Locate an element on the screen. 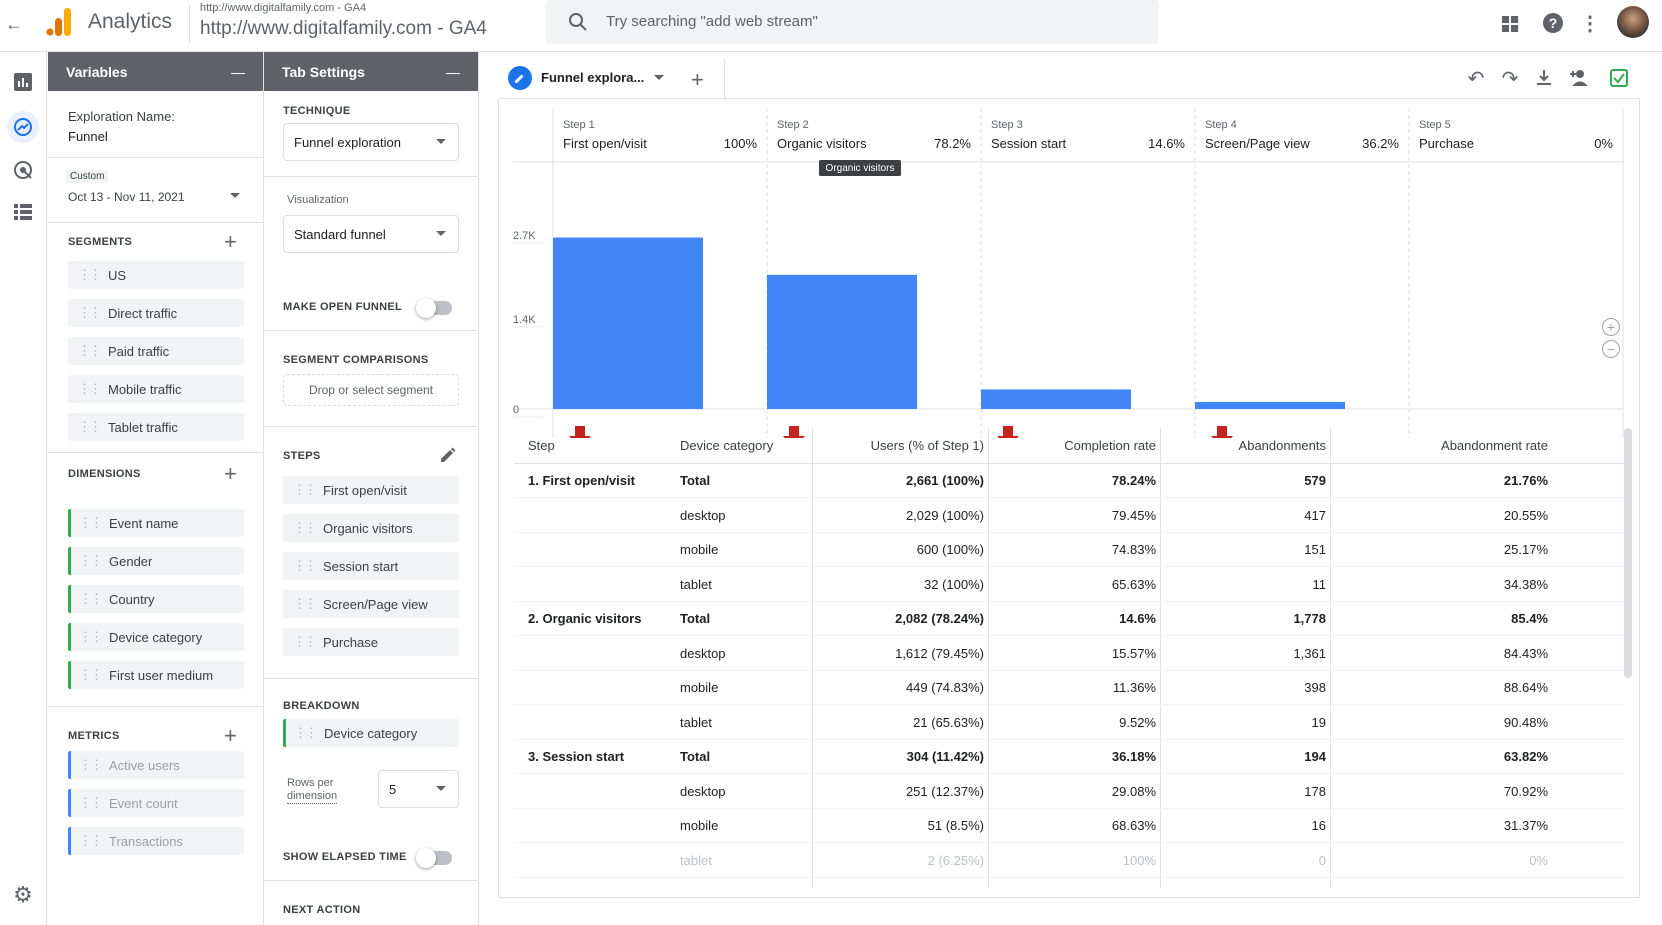  table-row: mobile 51 (8.5%) 68.63% 16 31.37% is located at coordinates (1069, 826).